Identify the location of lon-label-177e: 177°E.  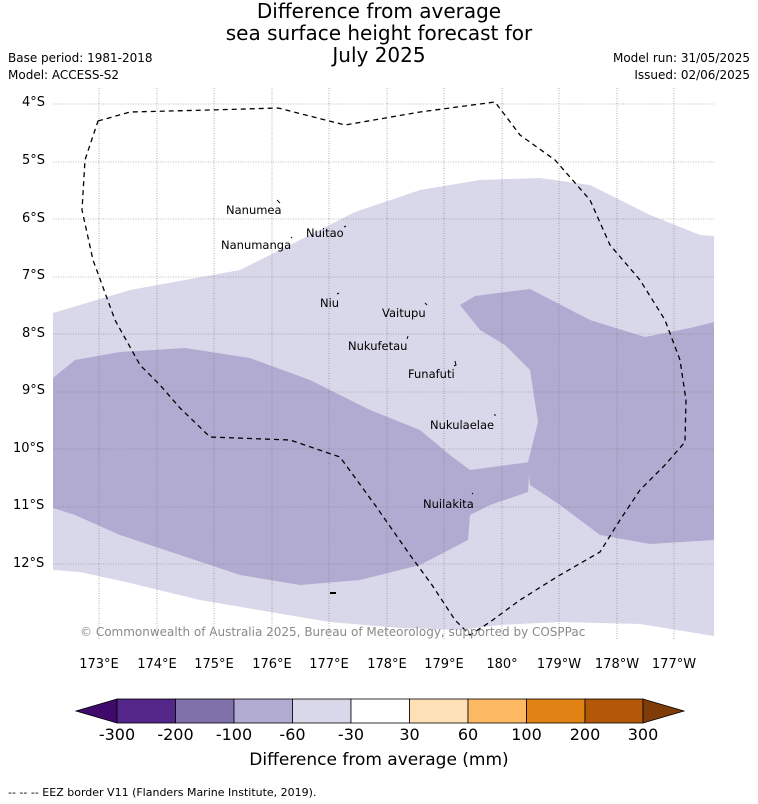
(329, 664).